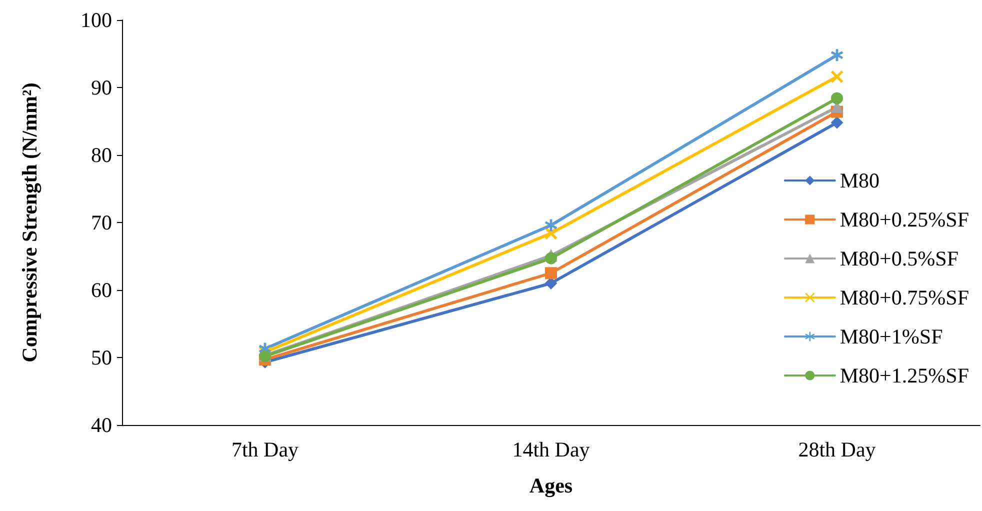 The width and height of the screenshot is (982, 511). What do you see at coordinates (101, 88) in the screenshot?
I see `y-tick-label: 90` at bounding box center [101, 88].